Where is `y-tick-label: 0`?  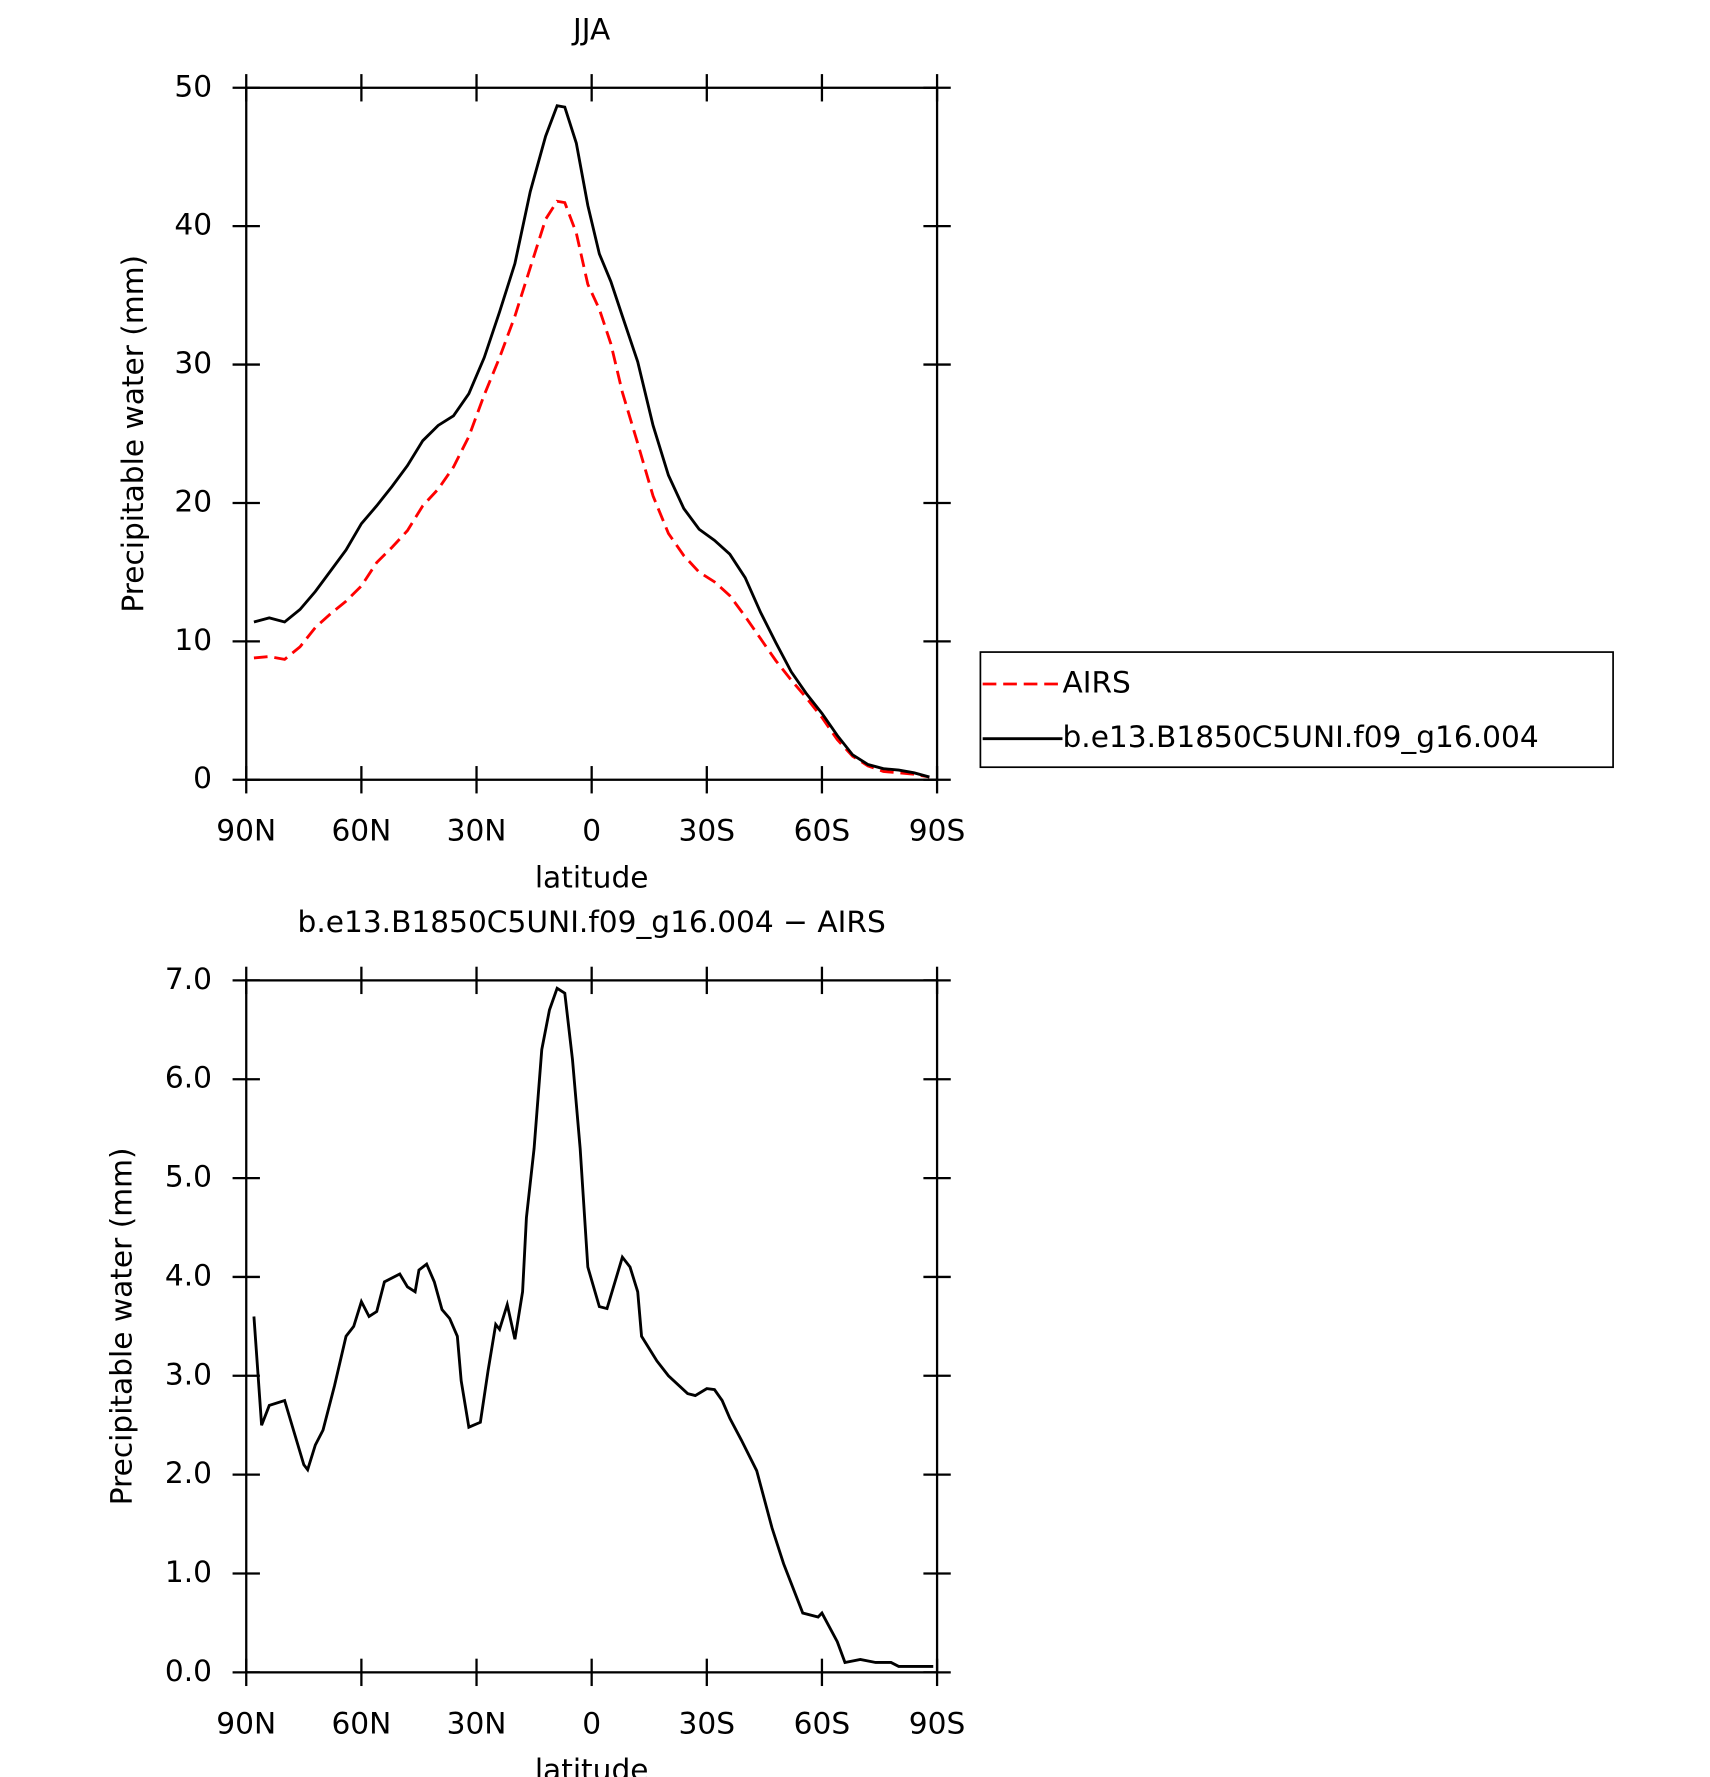
y-tick-label: 0 is located at coordinates (202, 777).